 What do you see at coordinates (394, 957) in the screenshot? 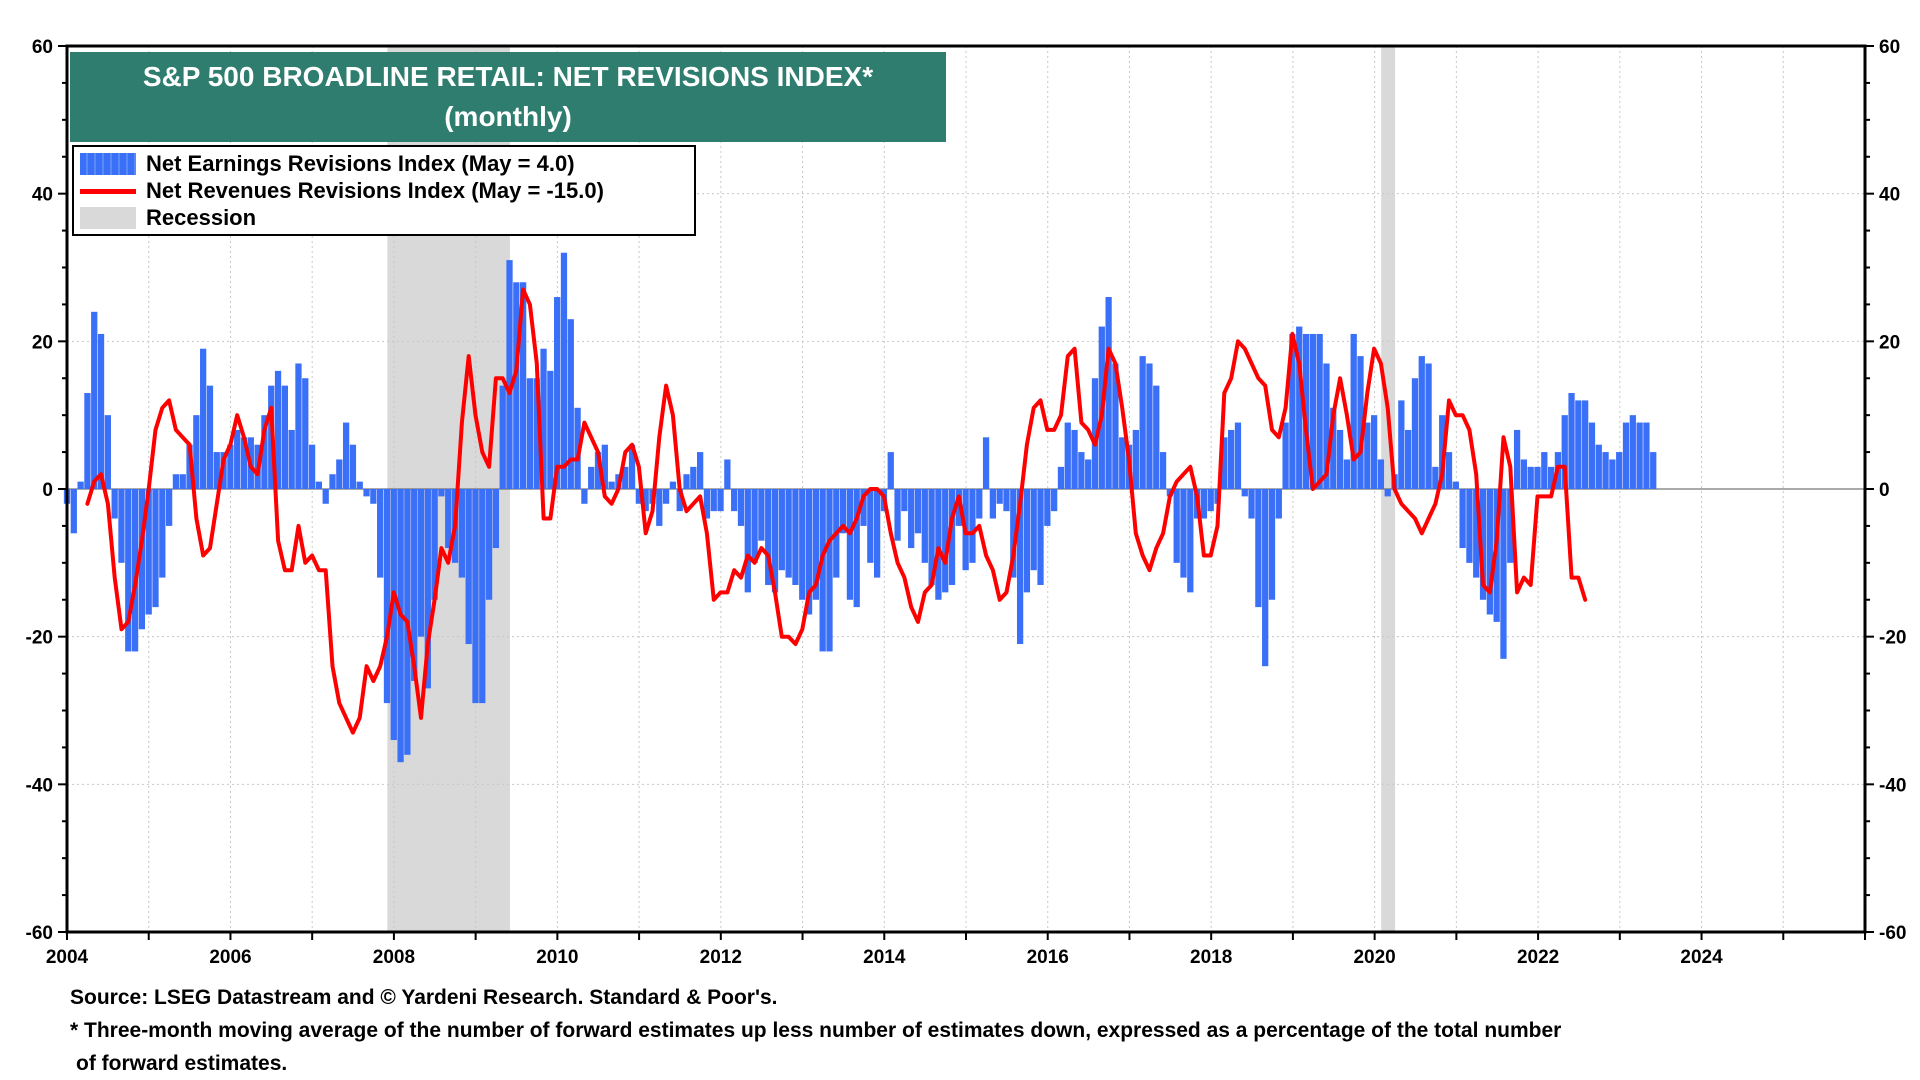
I see `x-label: 2008` at bounding box center [394, 957].